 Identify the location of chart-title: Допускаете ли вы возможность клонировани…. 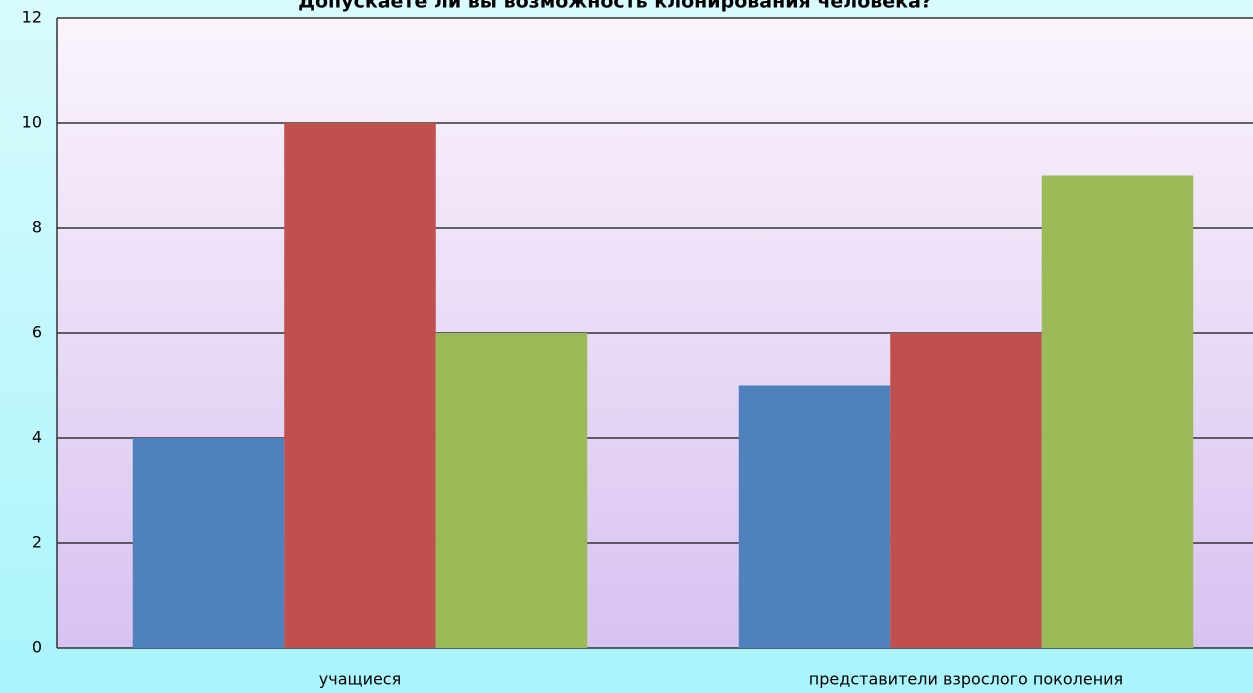
(615, 6).